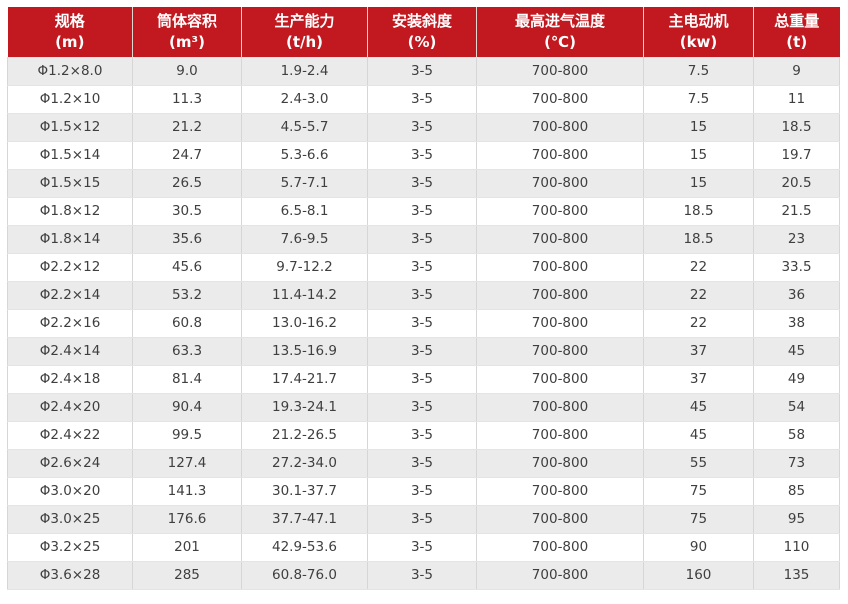  Describe the element at coordinates (304, 407) in the screenshot. I see `table-cell: 19.3-24.1` at that location.